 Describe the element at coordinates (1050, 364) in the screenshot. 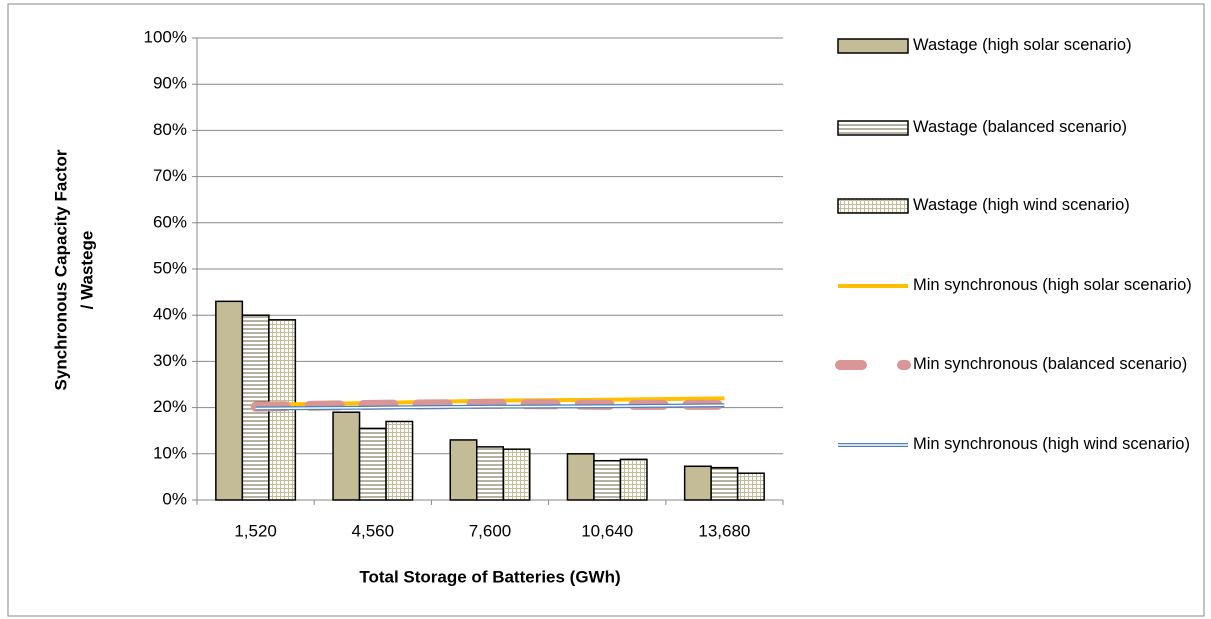

I see `legend-label: Min synchronous (balanced scenario)` at that location.